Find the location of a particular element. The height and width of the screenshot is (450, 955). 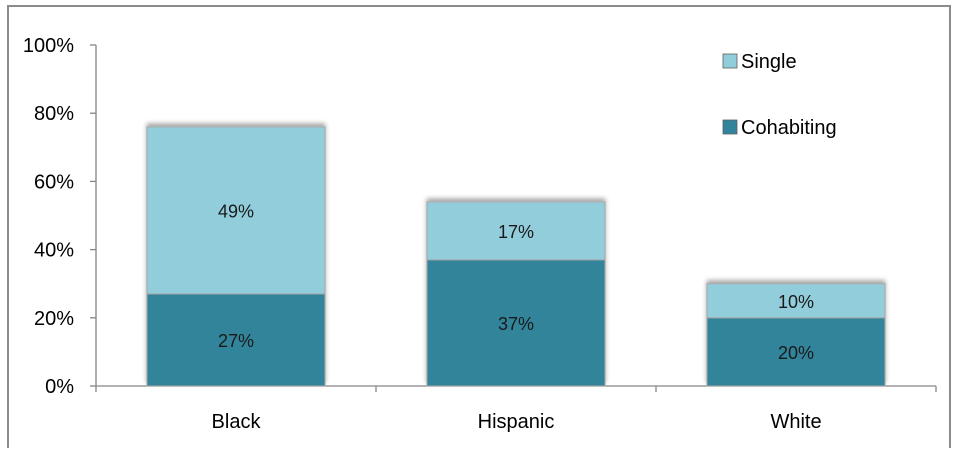

data-label: 27% is located at coordinates (236, 341).